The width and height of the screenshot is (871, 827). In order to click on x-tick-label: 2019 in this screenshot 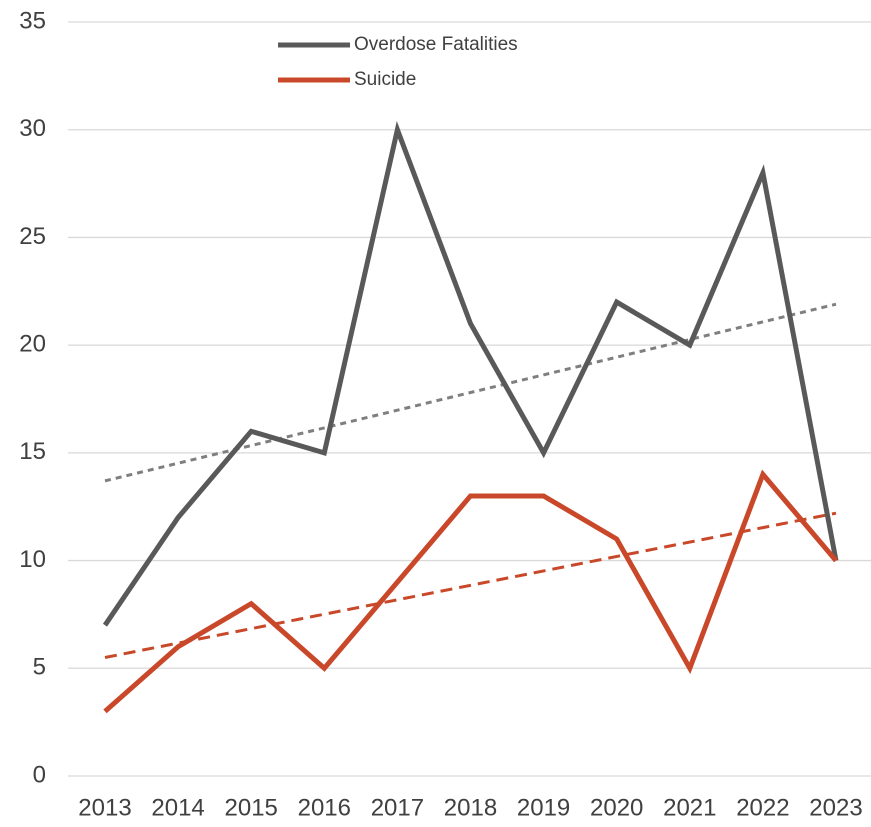, I will do `click(543, 807)`.